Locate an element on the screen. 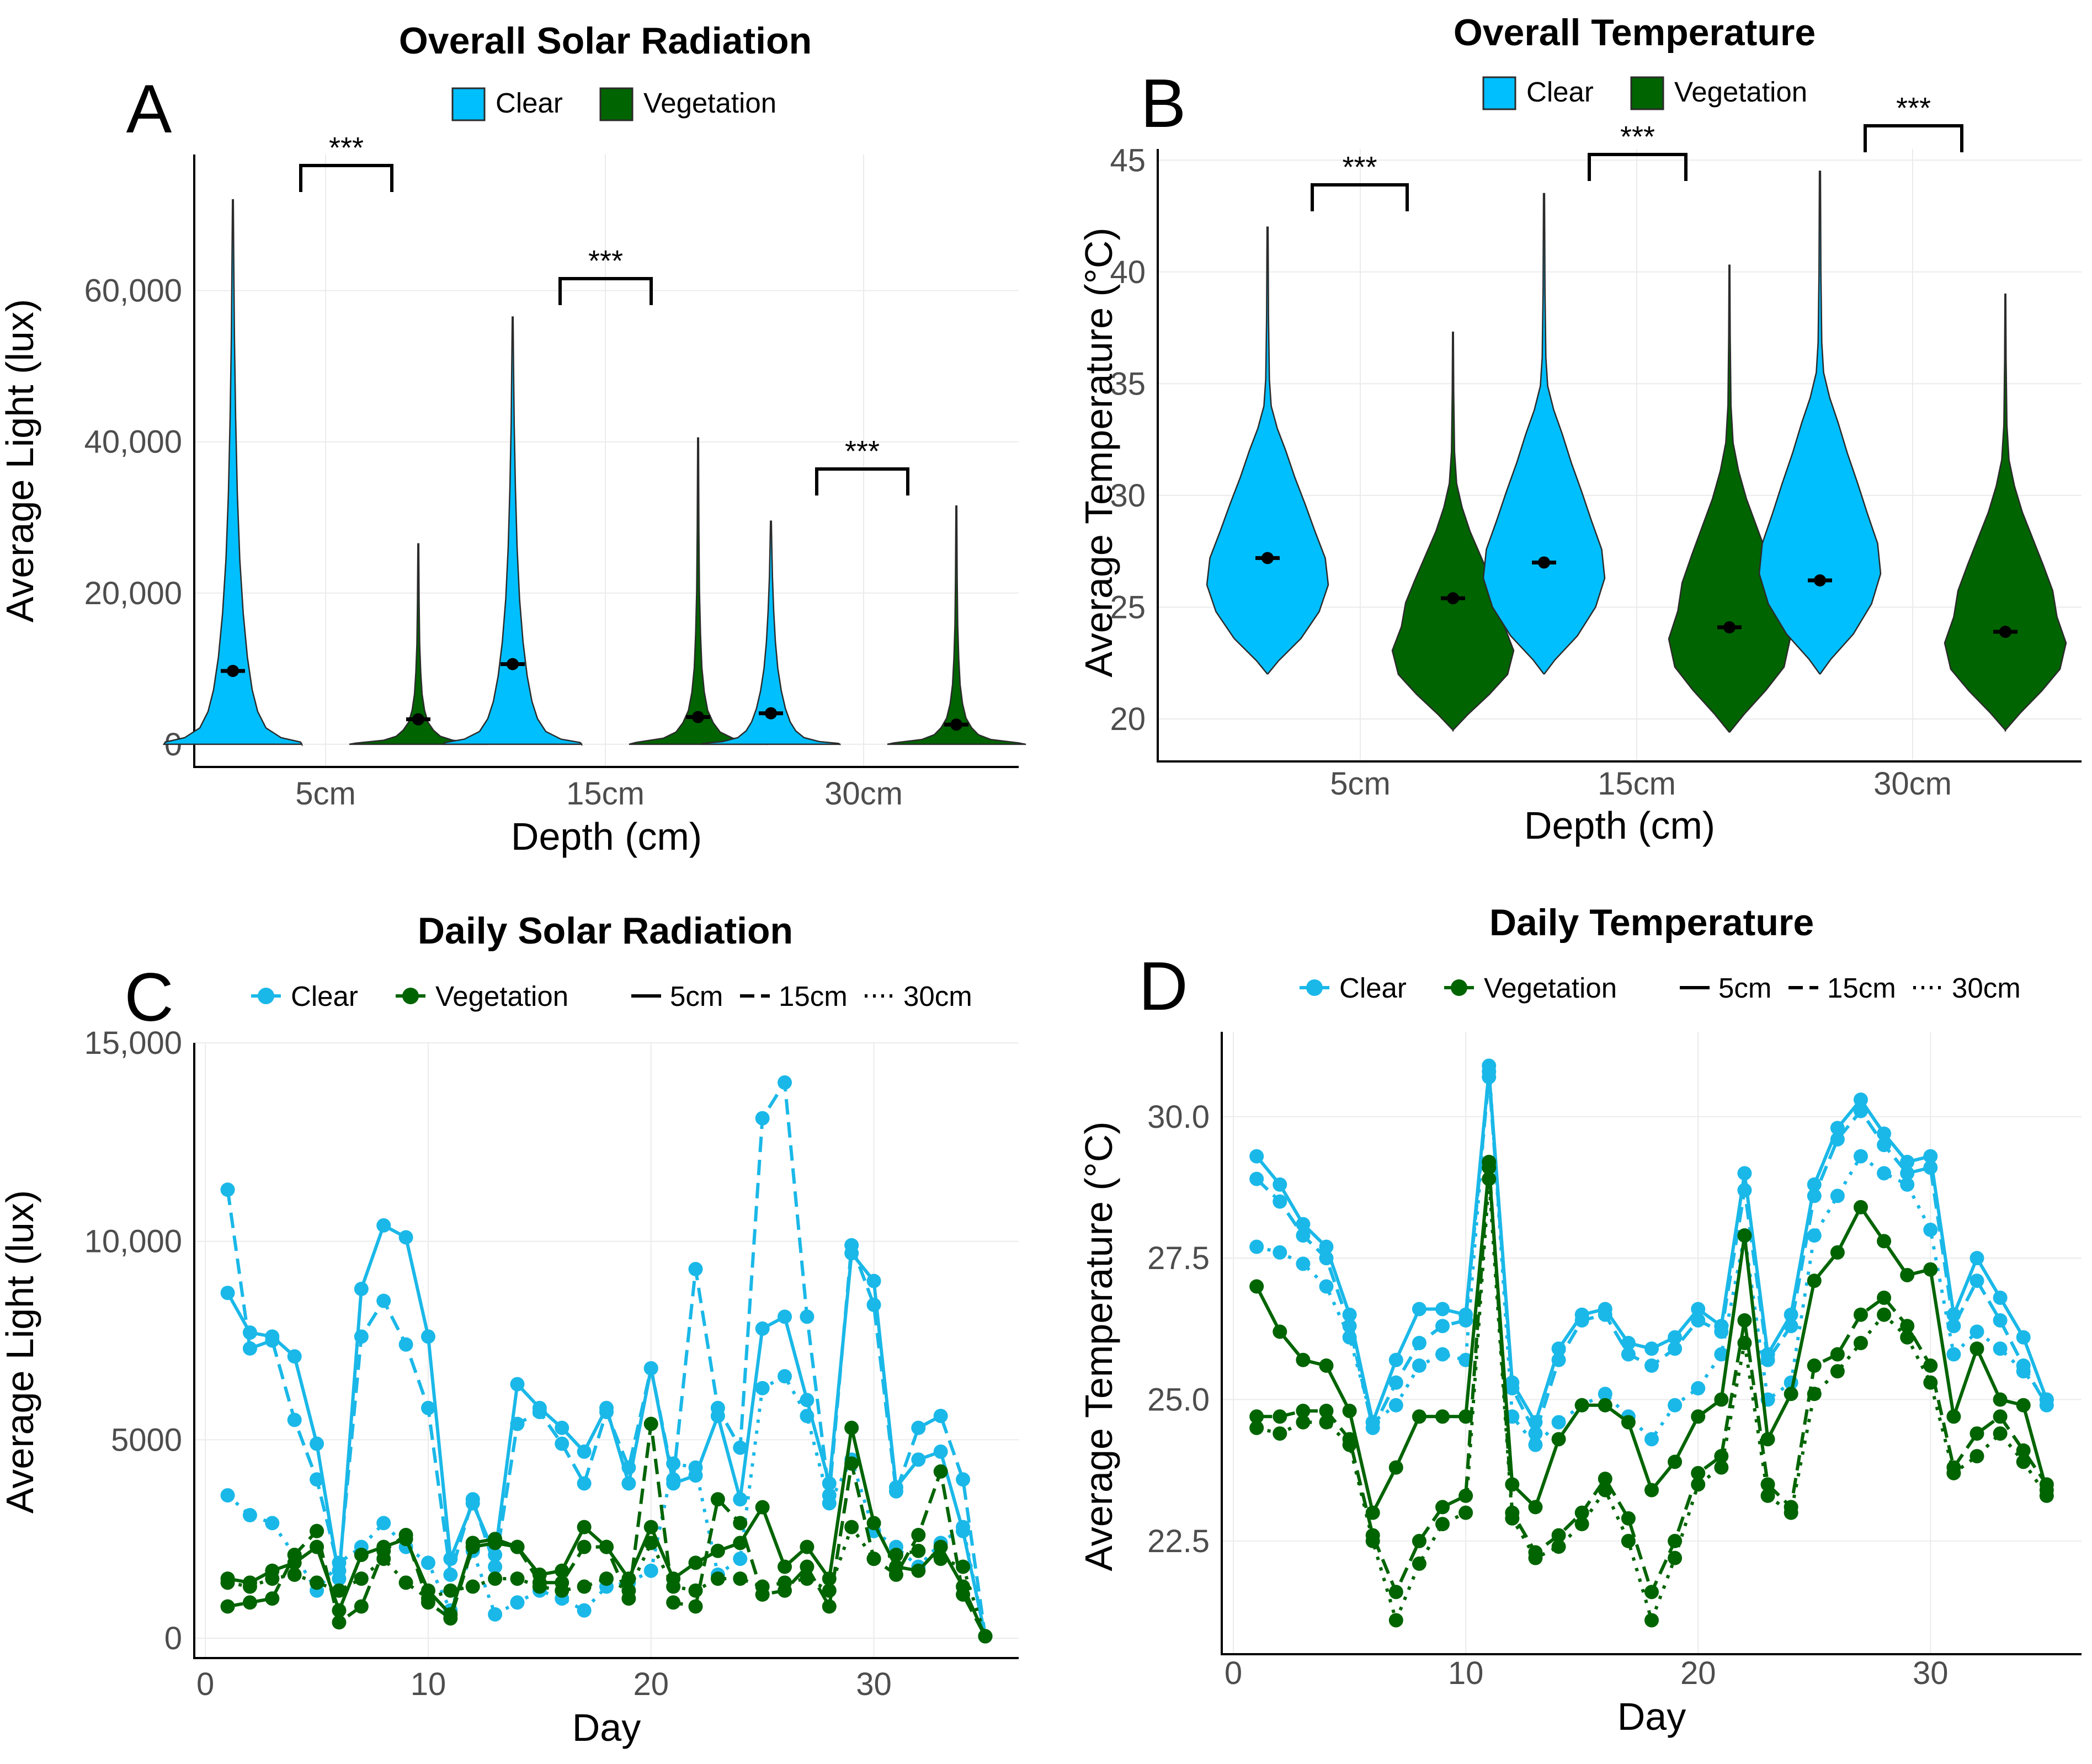 This screenshot has width=2092, height=1764. y-tick-label: 22.5 is located at coordinates (1178, 1541).